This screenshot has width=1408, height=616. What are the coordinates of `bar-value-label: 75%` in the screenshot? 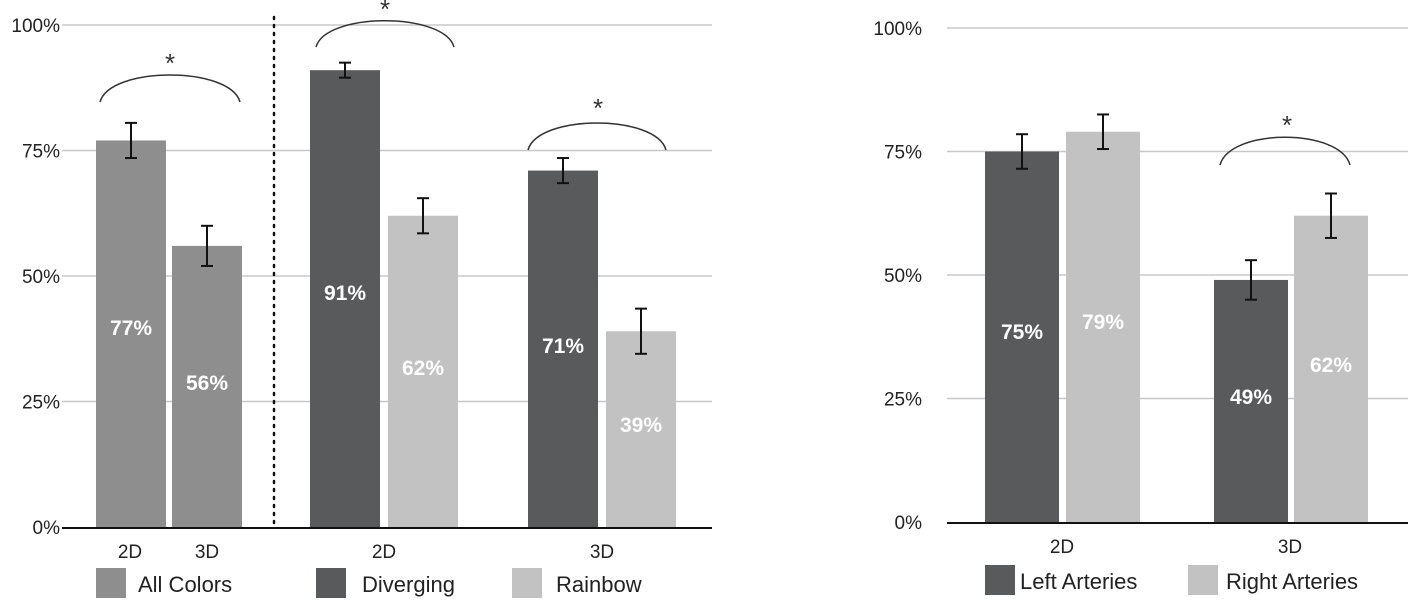 It's located at (1022, 332).